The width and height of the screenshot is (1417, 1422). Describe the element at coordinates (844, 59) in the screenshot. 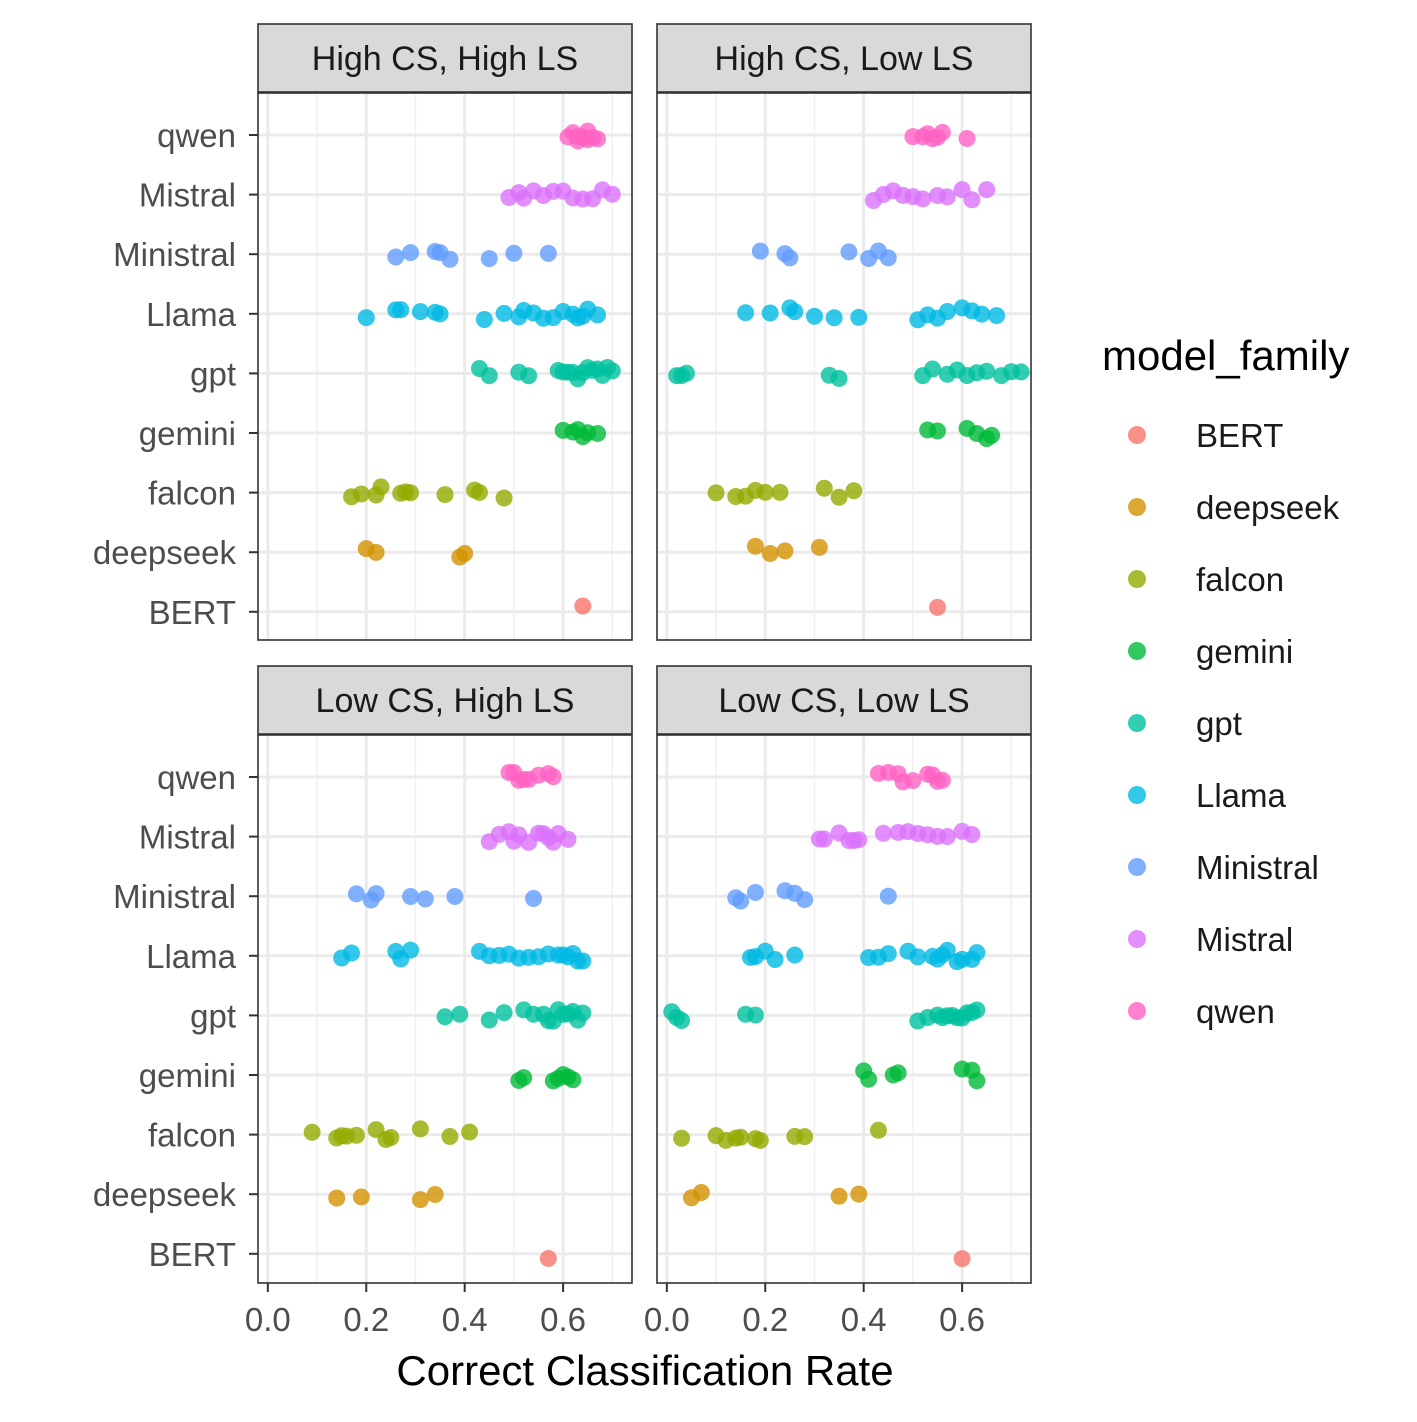

I see `panel-title: High CS, Low LS` at that location.